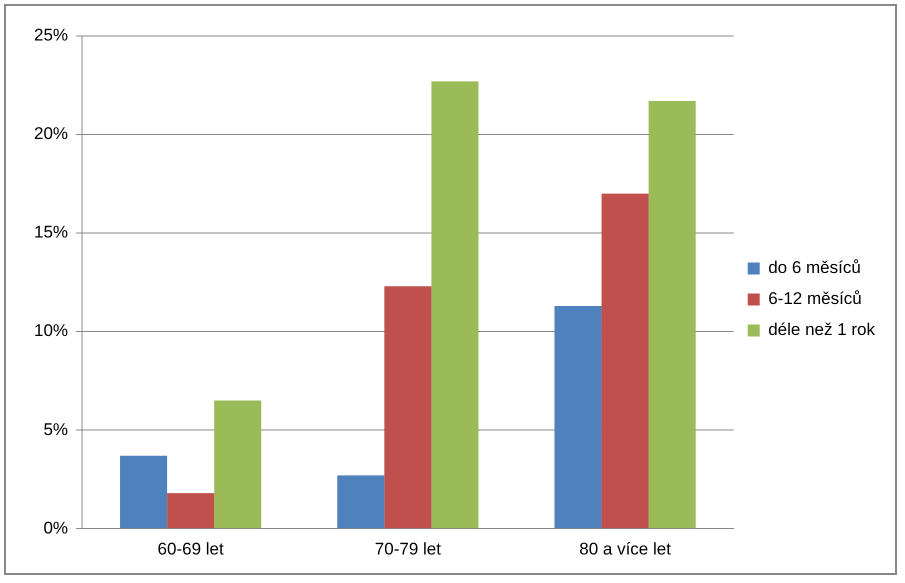 The height and width of the screenshot is (583, 905). What do you see at coordinates (814, 268) in the screenshot?
I see `legend-label: do 6 měsíců` at bounding box center [814, 268].